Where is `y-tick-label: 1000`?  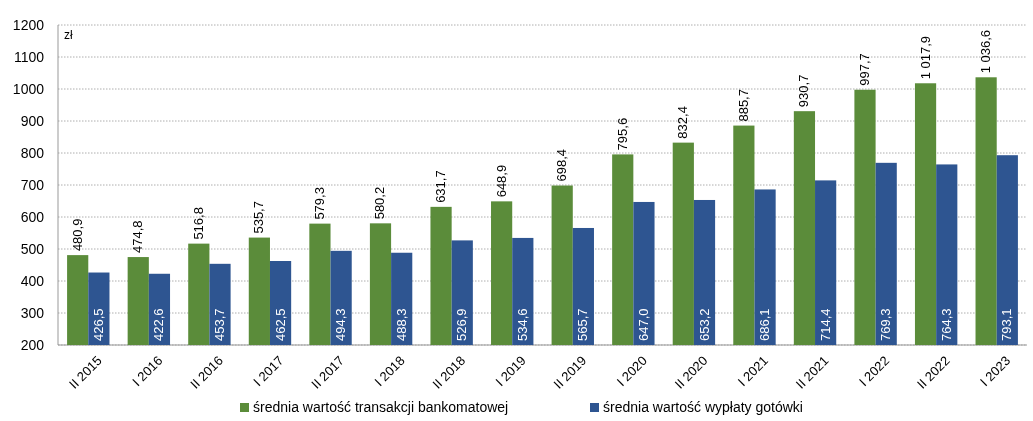 y-tick-label: 1000 is located at coordinates (28, 88).